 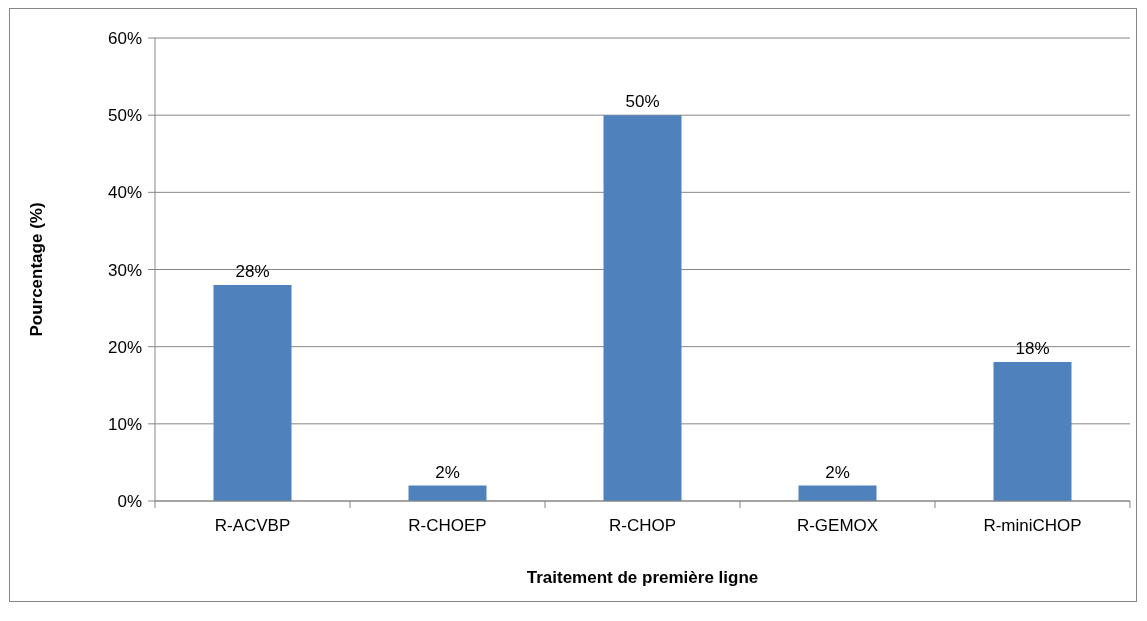 I want to click on data-label: 18%, so click(x=1032, y=349).